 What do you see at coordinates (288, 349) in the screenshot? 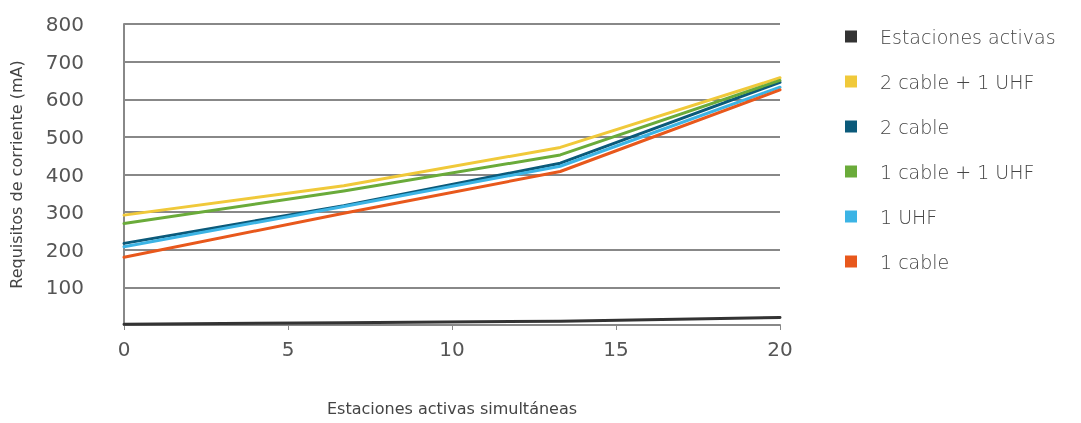
I see `x-tick-label: 5` at bounding box center [288, 349].